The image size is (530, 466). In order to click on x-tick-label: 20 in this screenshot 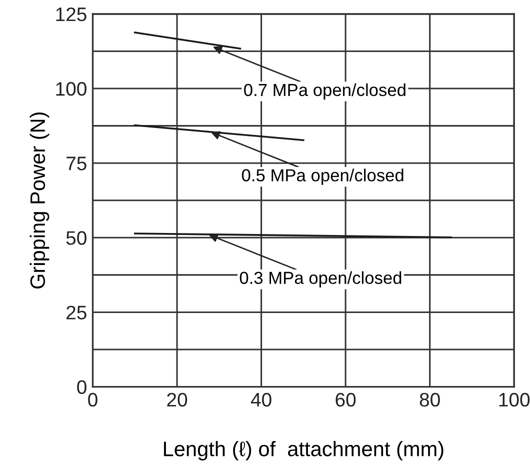, I will do `click(177, 399)`.